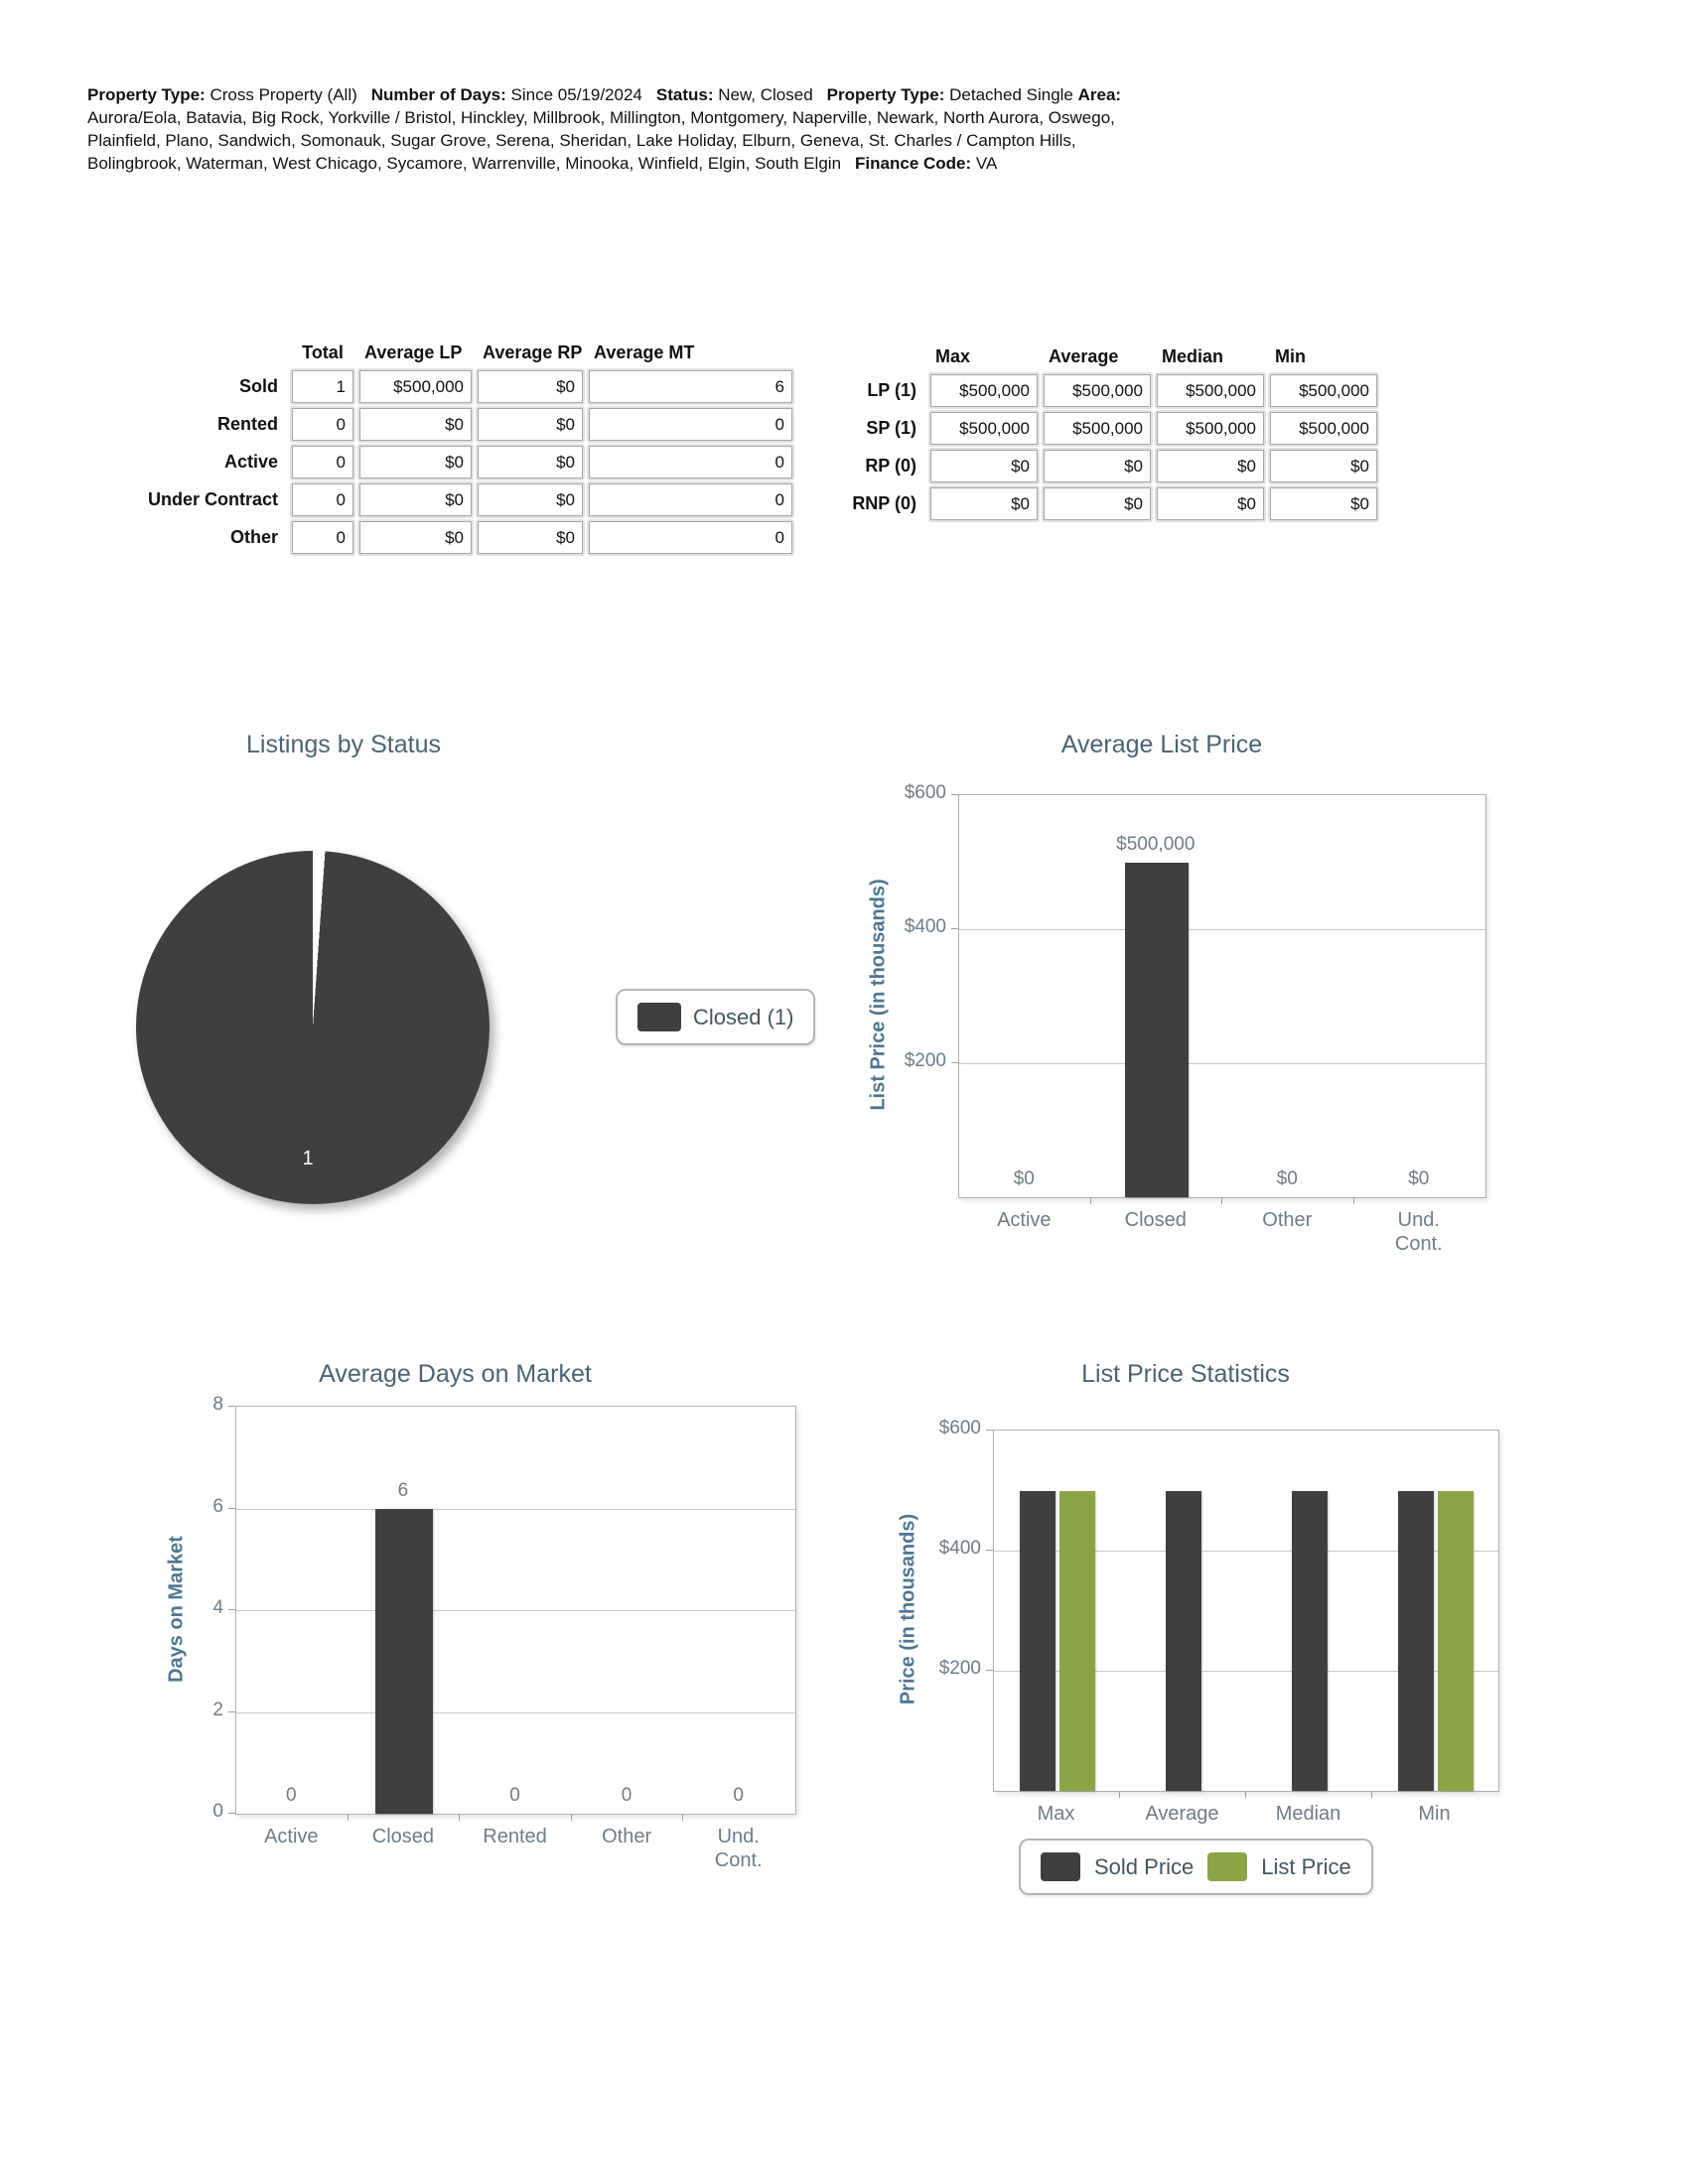 The height and width of the screenshot is (2184, 1688). I want to click on list-price-stats-title: List Price Statistics, so click(1185, 1374).